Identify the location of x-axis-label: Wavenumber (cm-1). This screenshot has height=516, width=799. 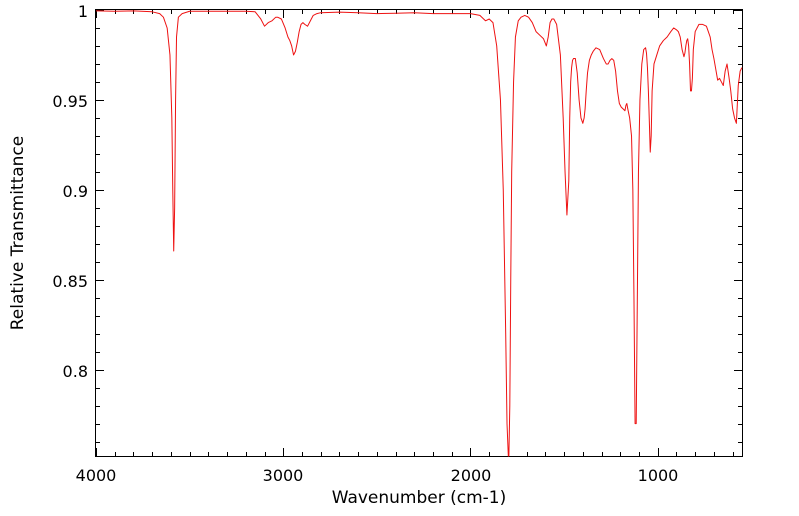
(419, 498).